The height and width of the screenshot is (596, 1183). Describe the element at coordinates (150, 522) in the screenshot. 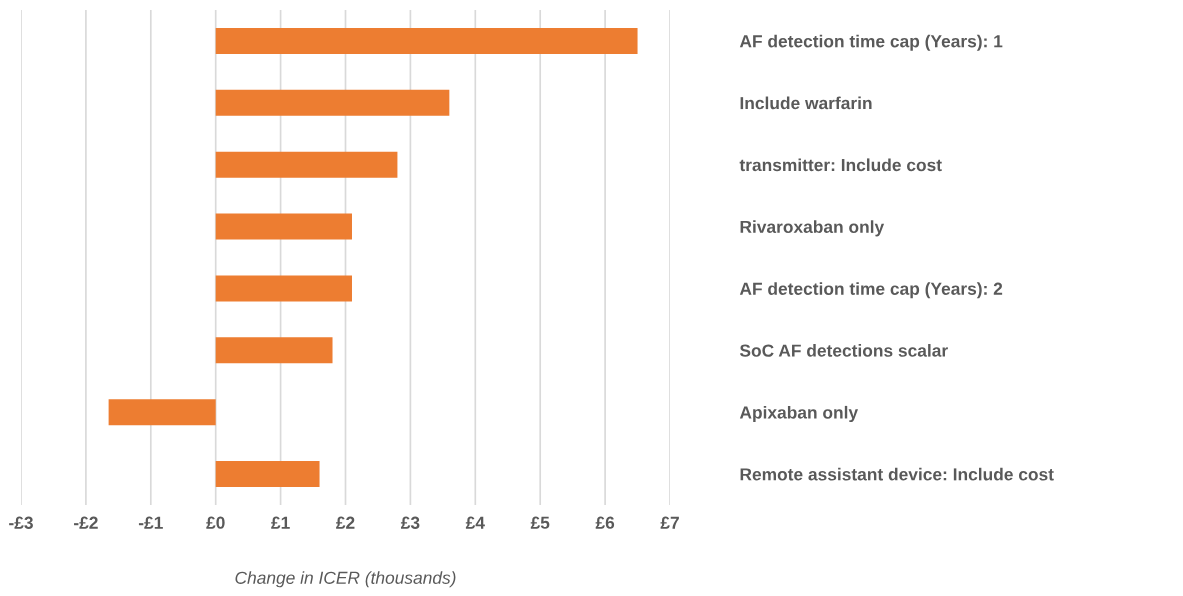

I see `x-tick-label: -£1` at that location.